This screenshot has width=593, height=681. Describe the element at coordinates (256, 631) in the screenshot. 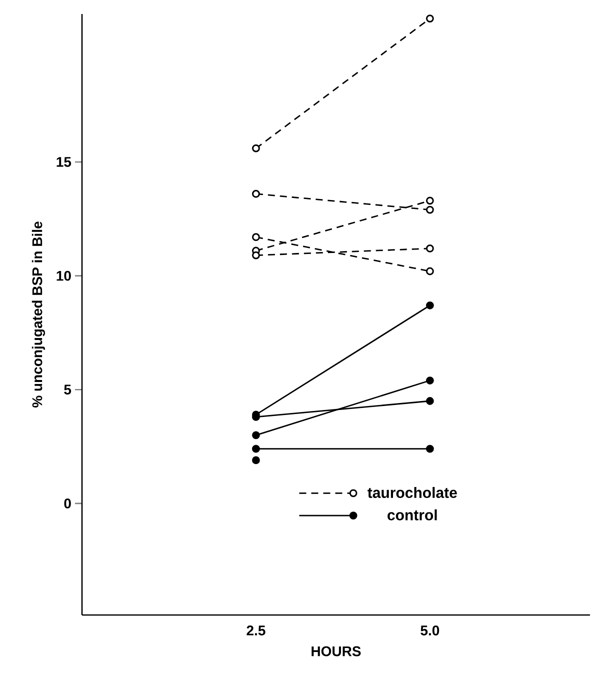

I see `x-tick-label: 2.5` at that location.